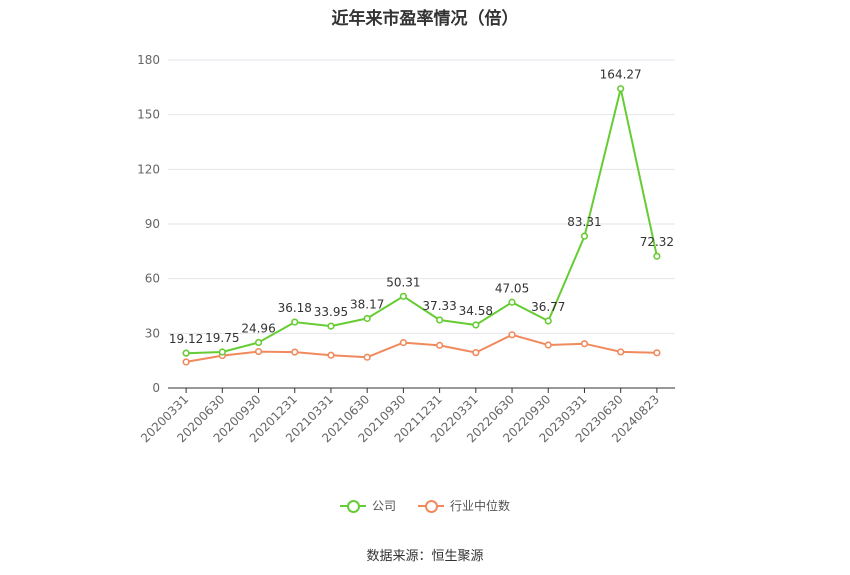 Image resolution: width=850 pixels, height=575 pixels. What do you see at coordinates (439, 306) in the screenshot?
I see `data-label: 37.33` at bounding box center [439, 306].